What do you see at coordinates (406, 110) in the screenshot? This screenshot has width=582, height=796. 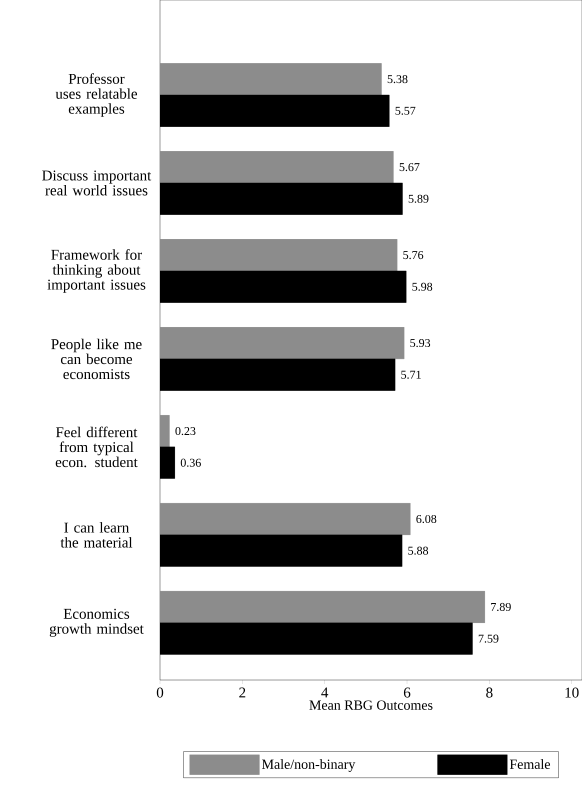 I see `data-label: 5.57` at bounding box center [406, 110].